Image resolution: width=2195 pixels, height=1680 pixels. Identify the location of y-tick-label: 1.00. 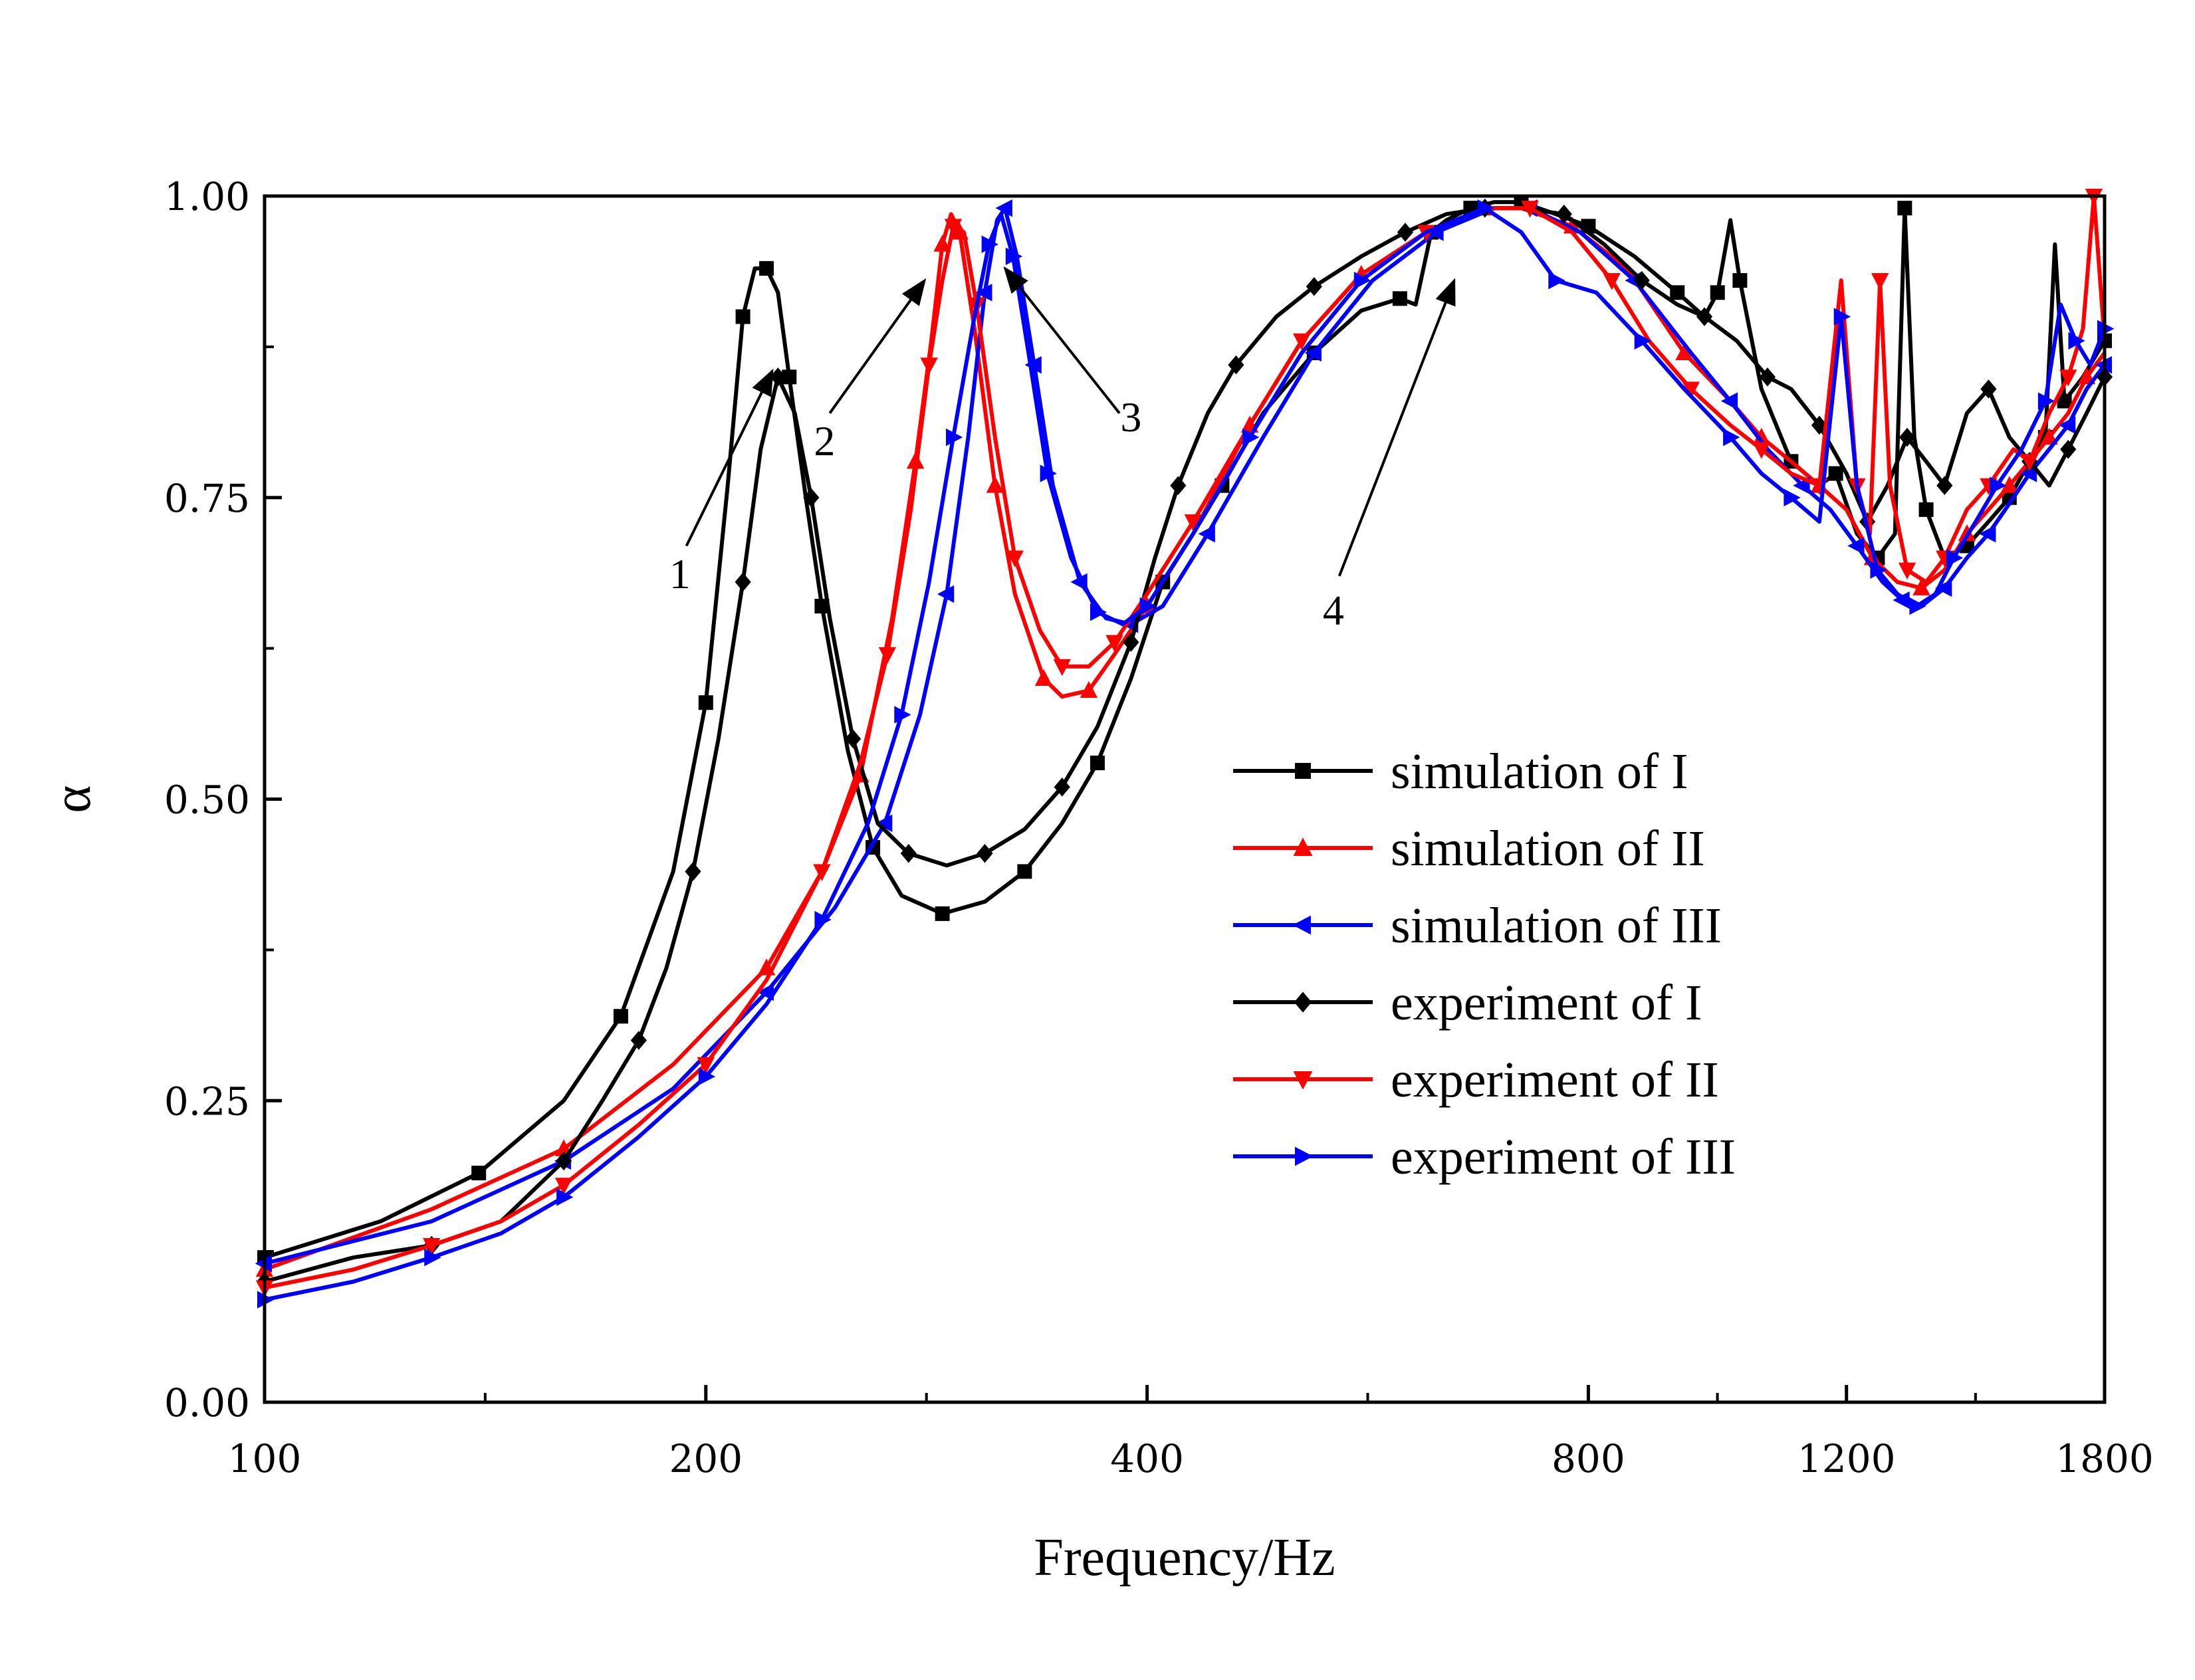
(207, 196).